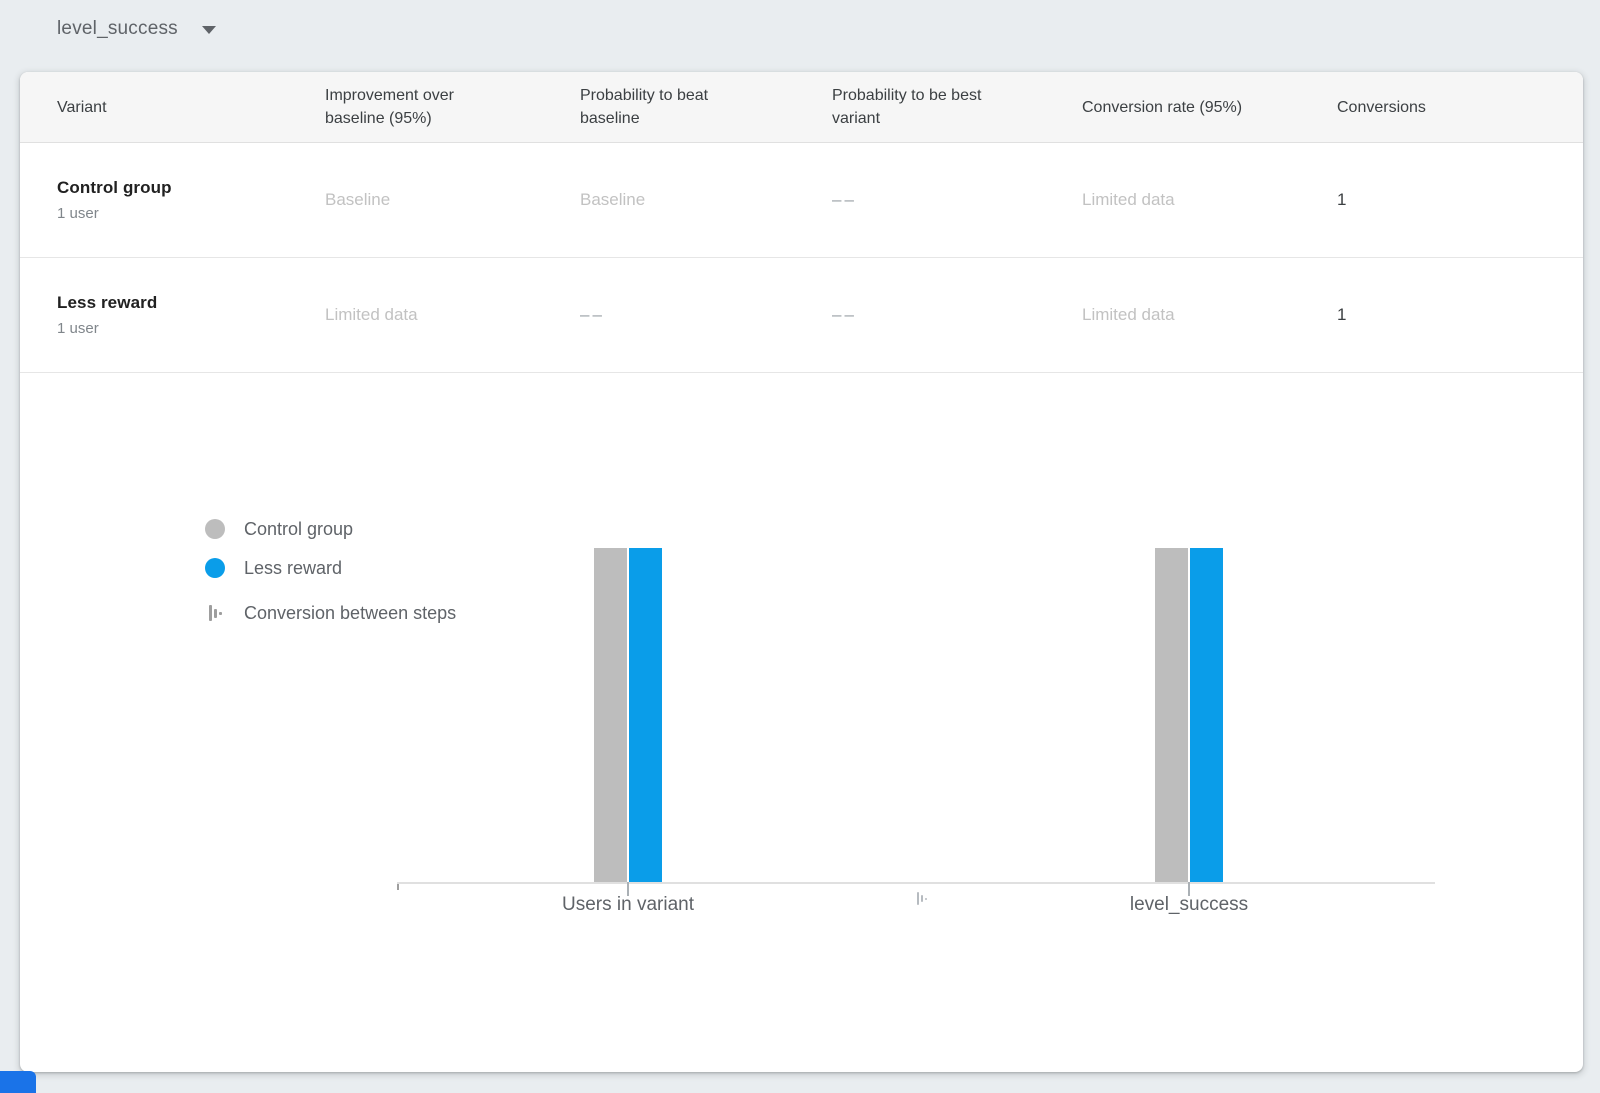  What do you see at coordinates (117, 28) in the screenshot?
I see `metric-selector-label: level_success` at bounding box center [117, 28].